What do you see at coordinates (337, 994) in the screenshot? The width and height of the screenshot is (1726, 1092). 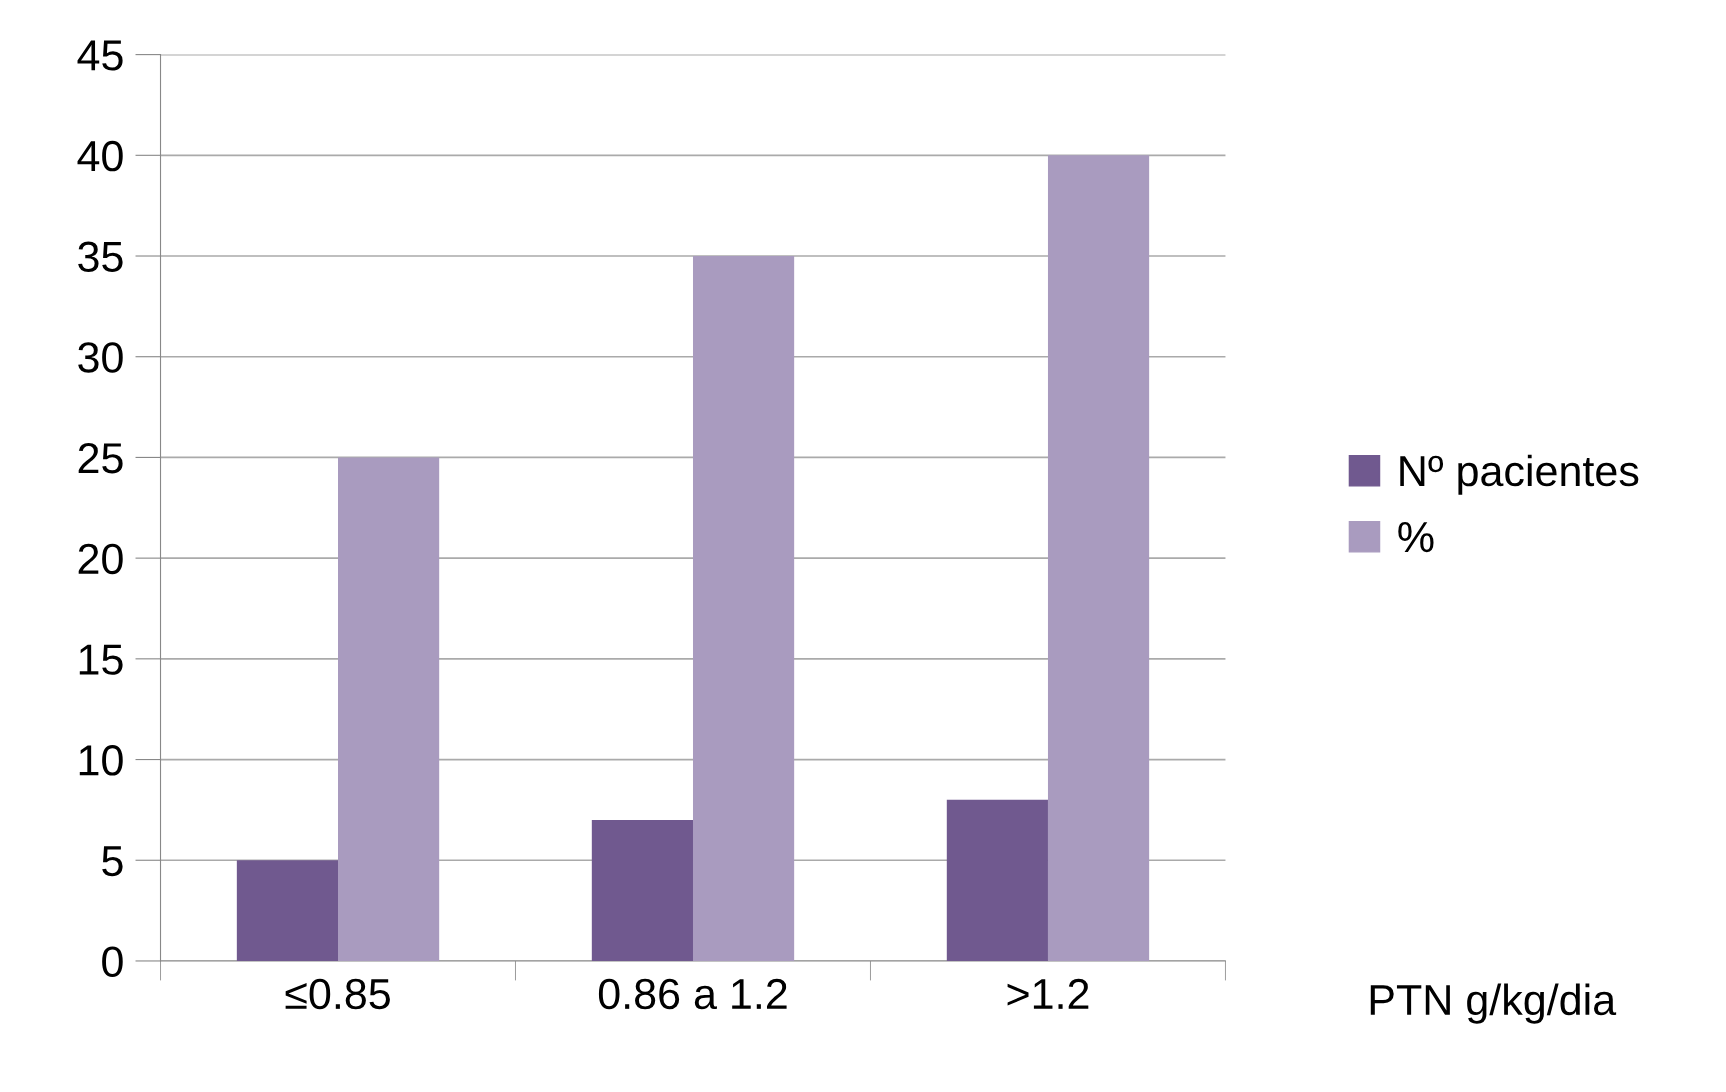 I see `x-tick-label: ≤0.85` at bounding box center [337, 994].